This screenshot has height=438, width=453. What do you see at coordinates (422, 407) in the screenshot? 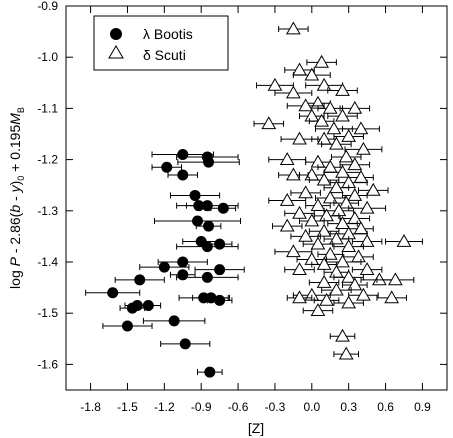
I see `x-tick-label: 0.9` at bounding box center [422, 407].